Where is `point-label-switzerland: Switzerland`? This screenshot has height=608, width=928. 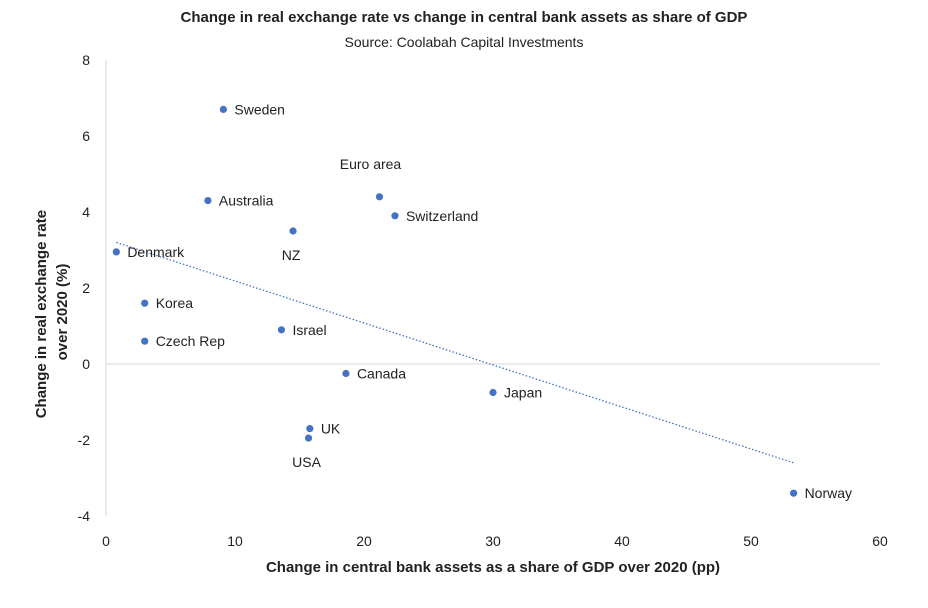 point-label-switzerland: Switzerland is located at coordinates (442, 216).